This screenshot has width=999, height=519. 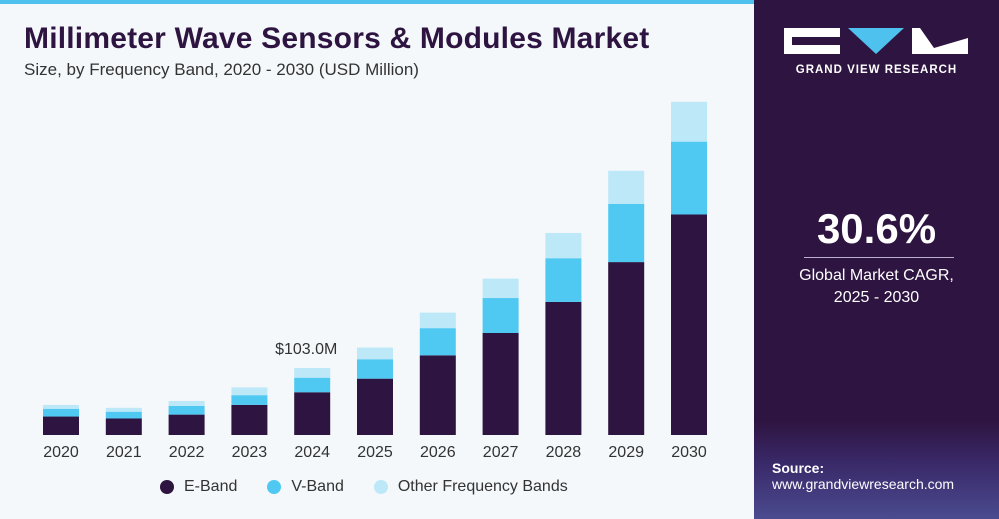 What do you see at coordinates (798, 468) in the screenshot?
I see `source-label: Source:` at bounding box center [798, 468].